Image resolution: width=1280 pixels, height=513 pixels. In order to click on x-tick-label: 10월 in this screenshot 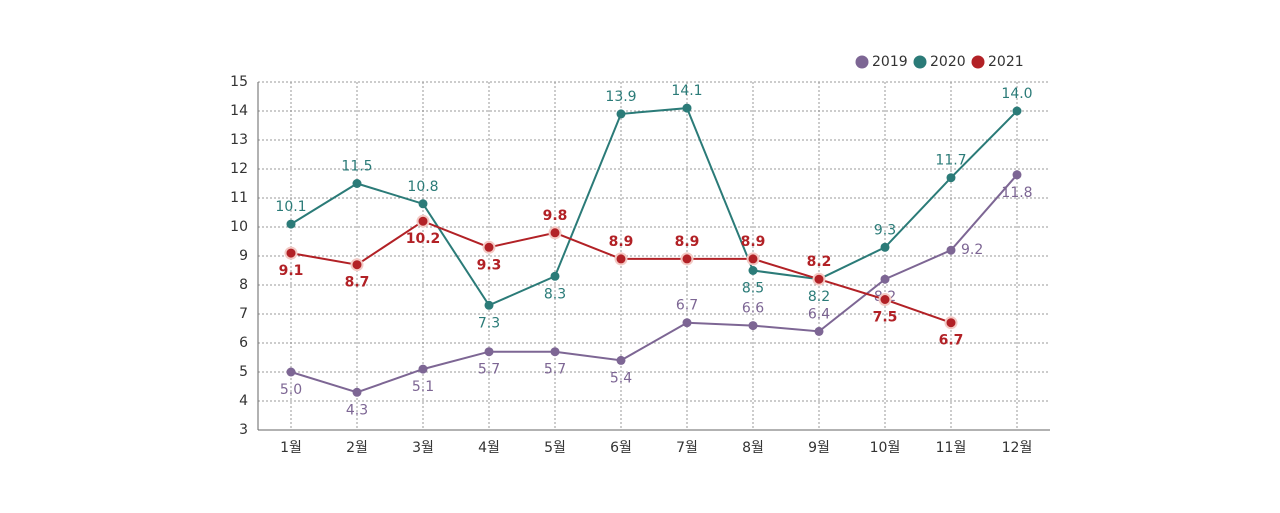, I will do `click(885, 448)`.